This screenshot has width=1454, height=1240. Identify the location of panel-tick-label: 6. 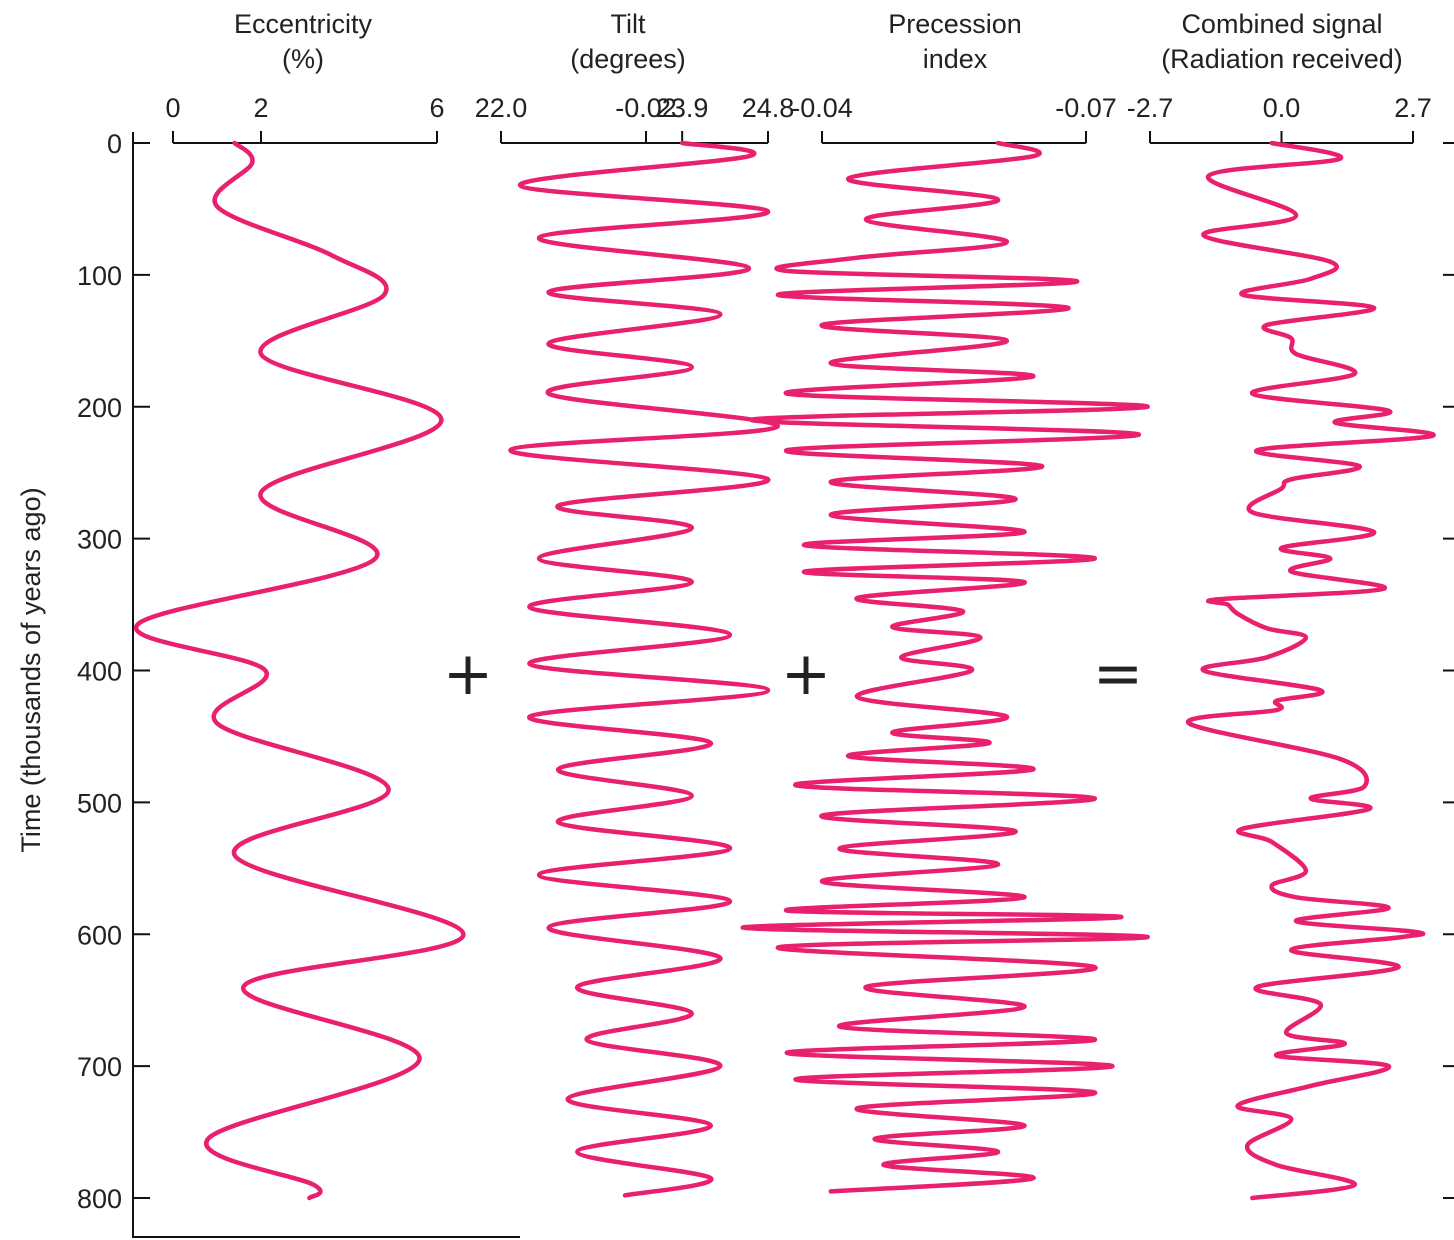
(436, 108).